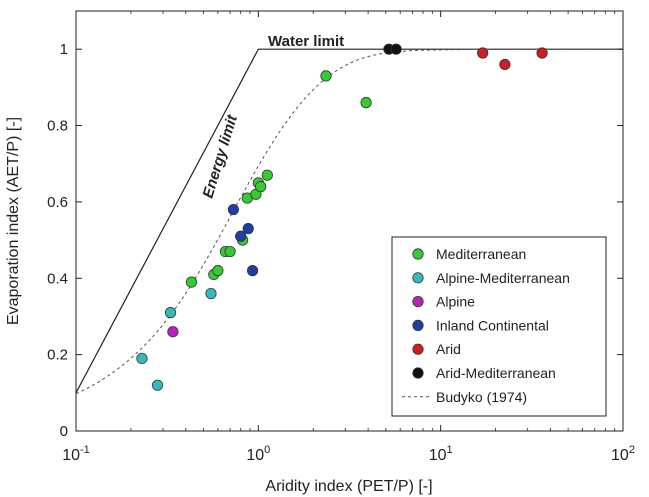 Image resolution: width=649 pixels, height=497 pixels. What do you see at coordinates (503, 278) in the screenshot?
I see `legend-label-alpine-mediterranean: Alpine-Mediterranean` at bounding box center [503, 278].